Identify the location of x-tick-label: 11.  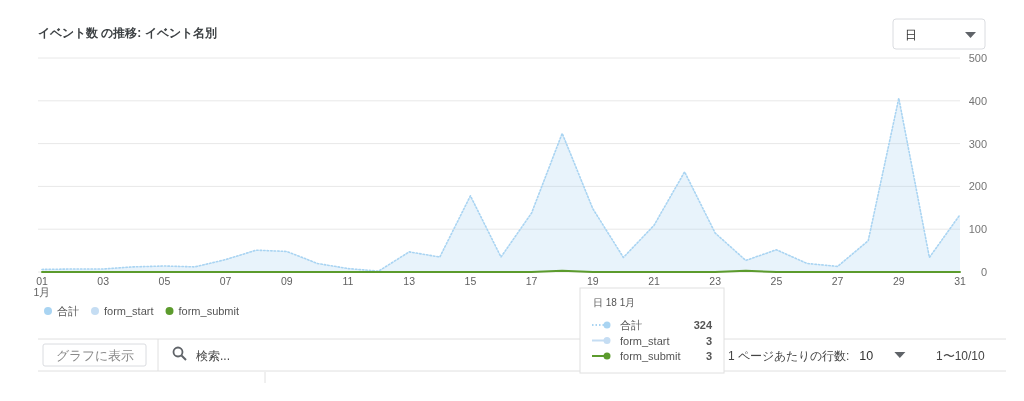
(348, 281).